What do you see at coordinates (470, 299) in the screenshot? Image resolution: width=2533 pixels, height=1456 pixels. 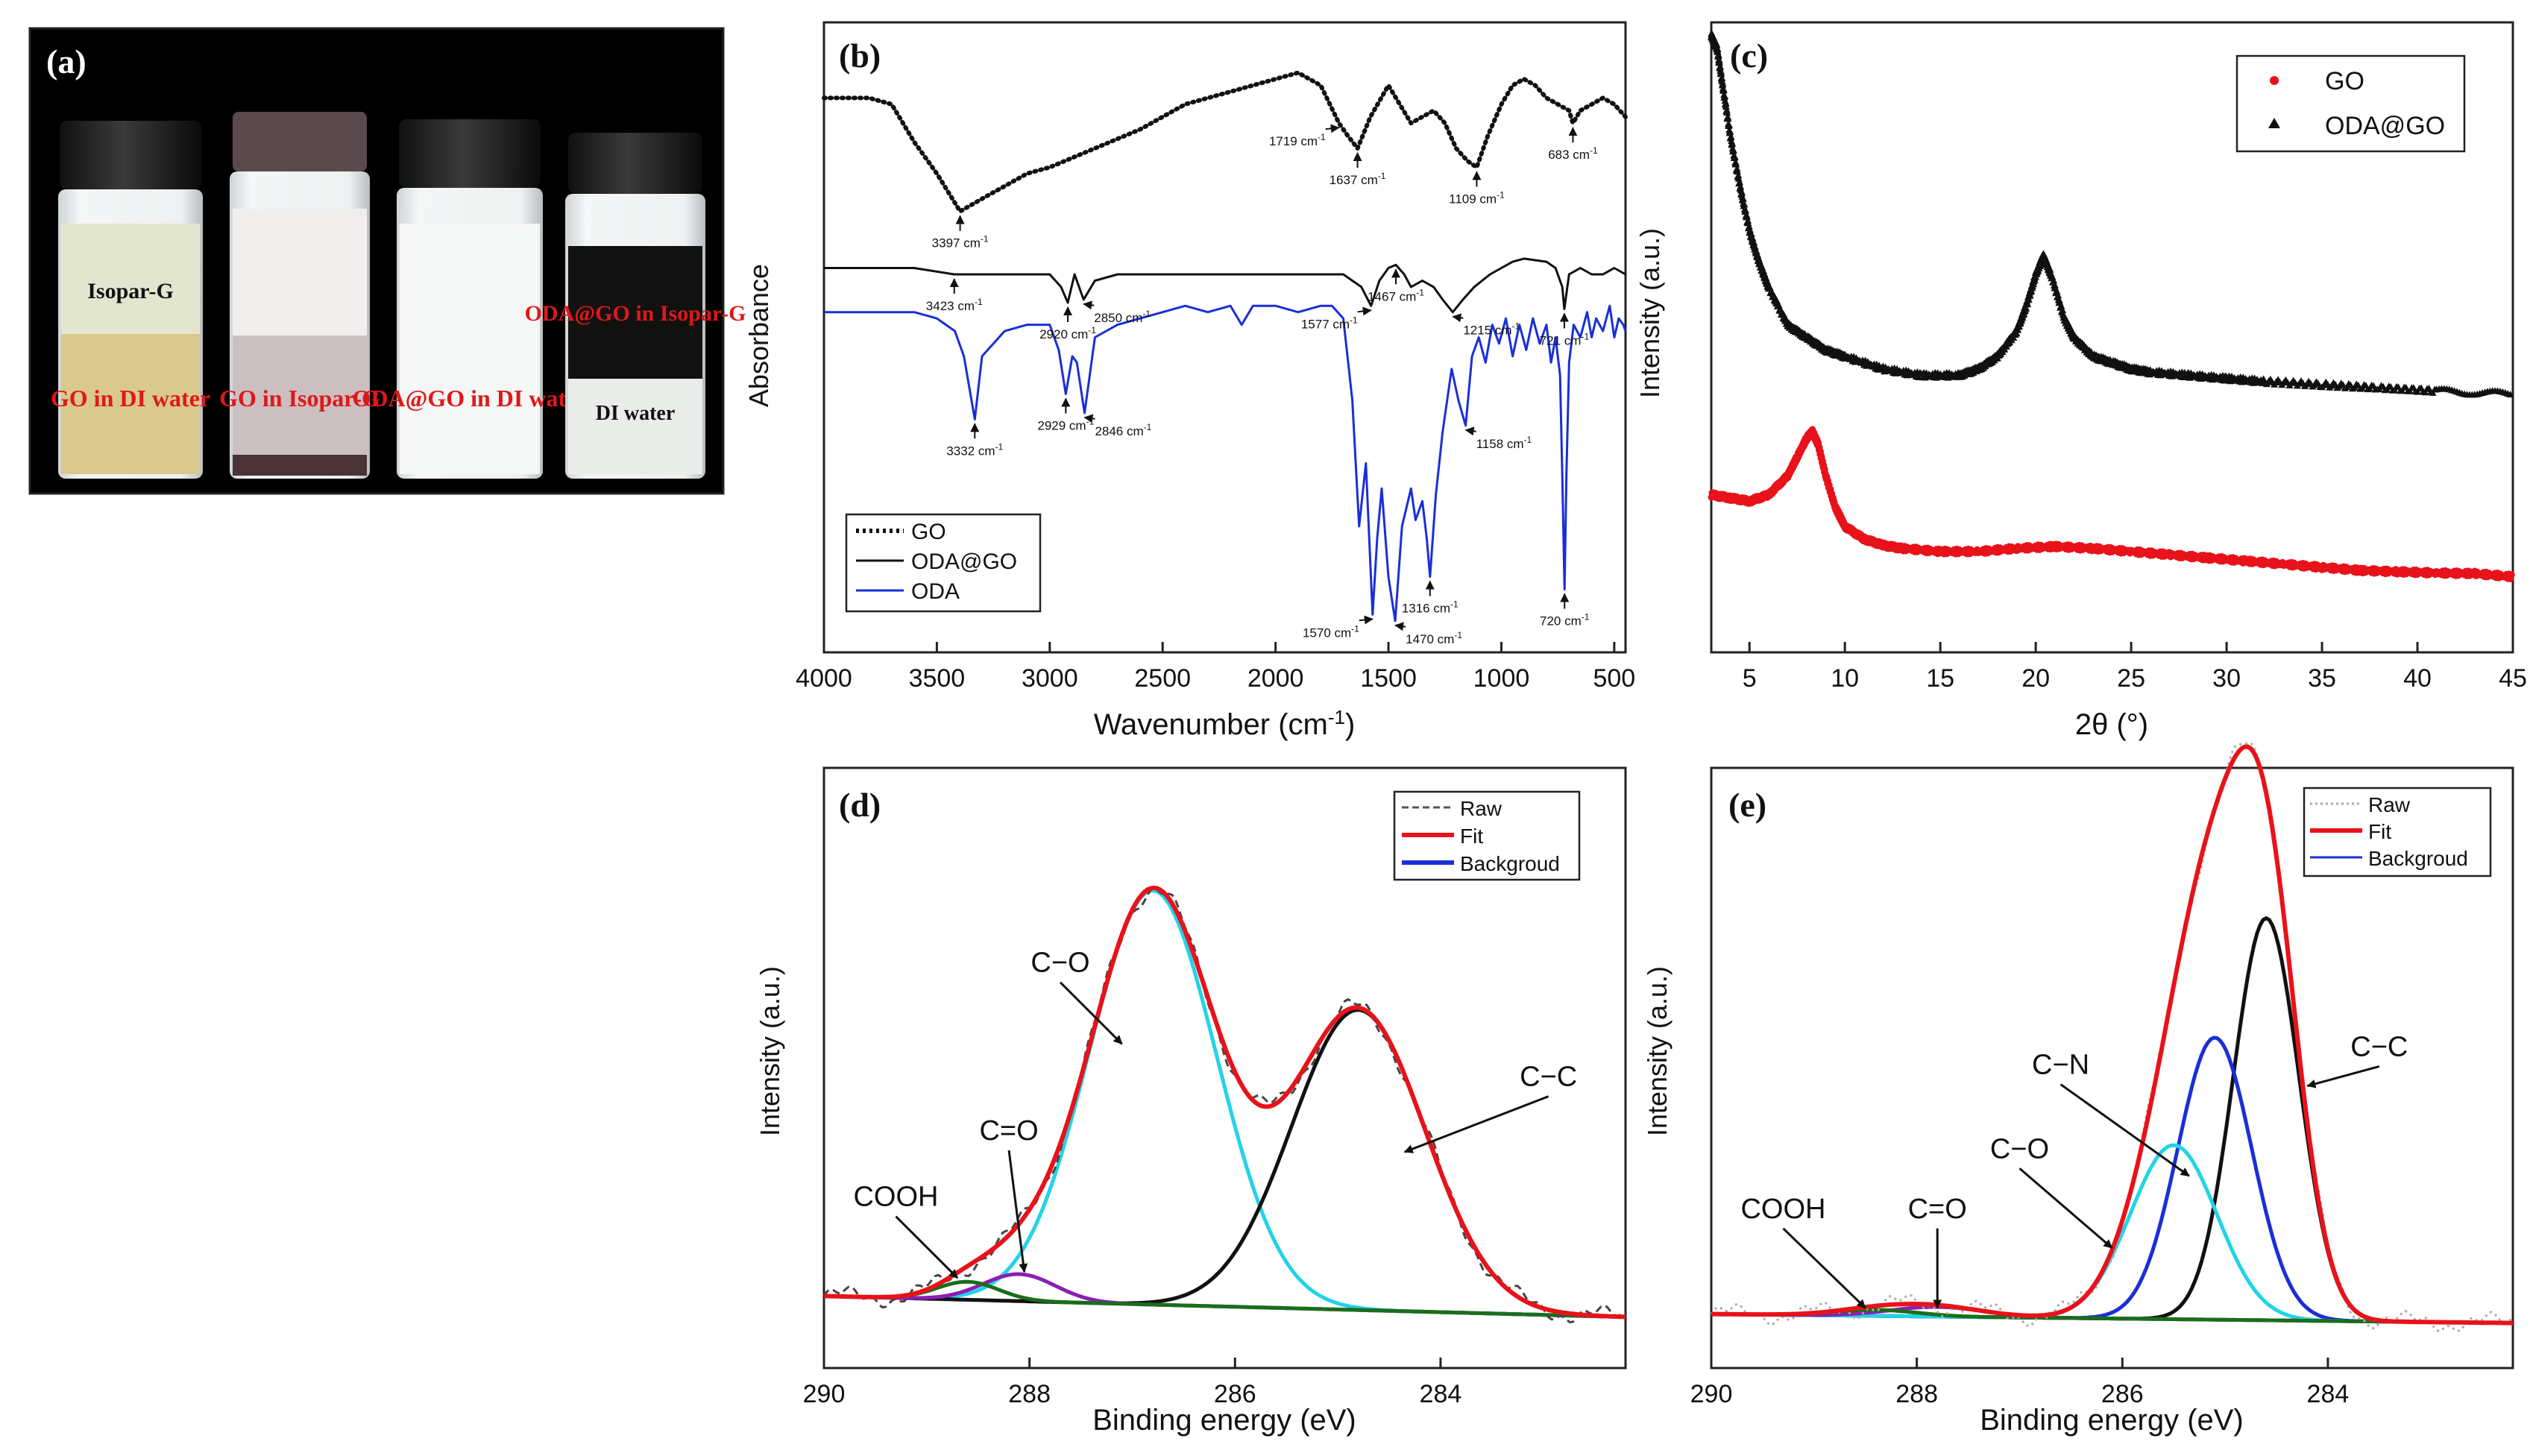 I see `vial-3: ODA@GO in DI water` at bounding box center [470, 299].